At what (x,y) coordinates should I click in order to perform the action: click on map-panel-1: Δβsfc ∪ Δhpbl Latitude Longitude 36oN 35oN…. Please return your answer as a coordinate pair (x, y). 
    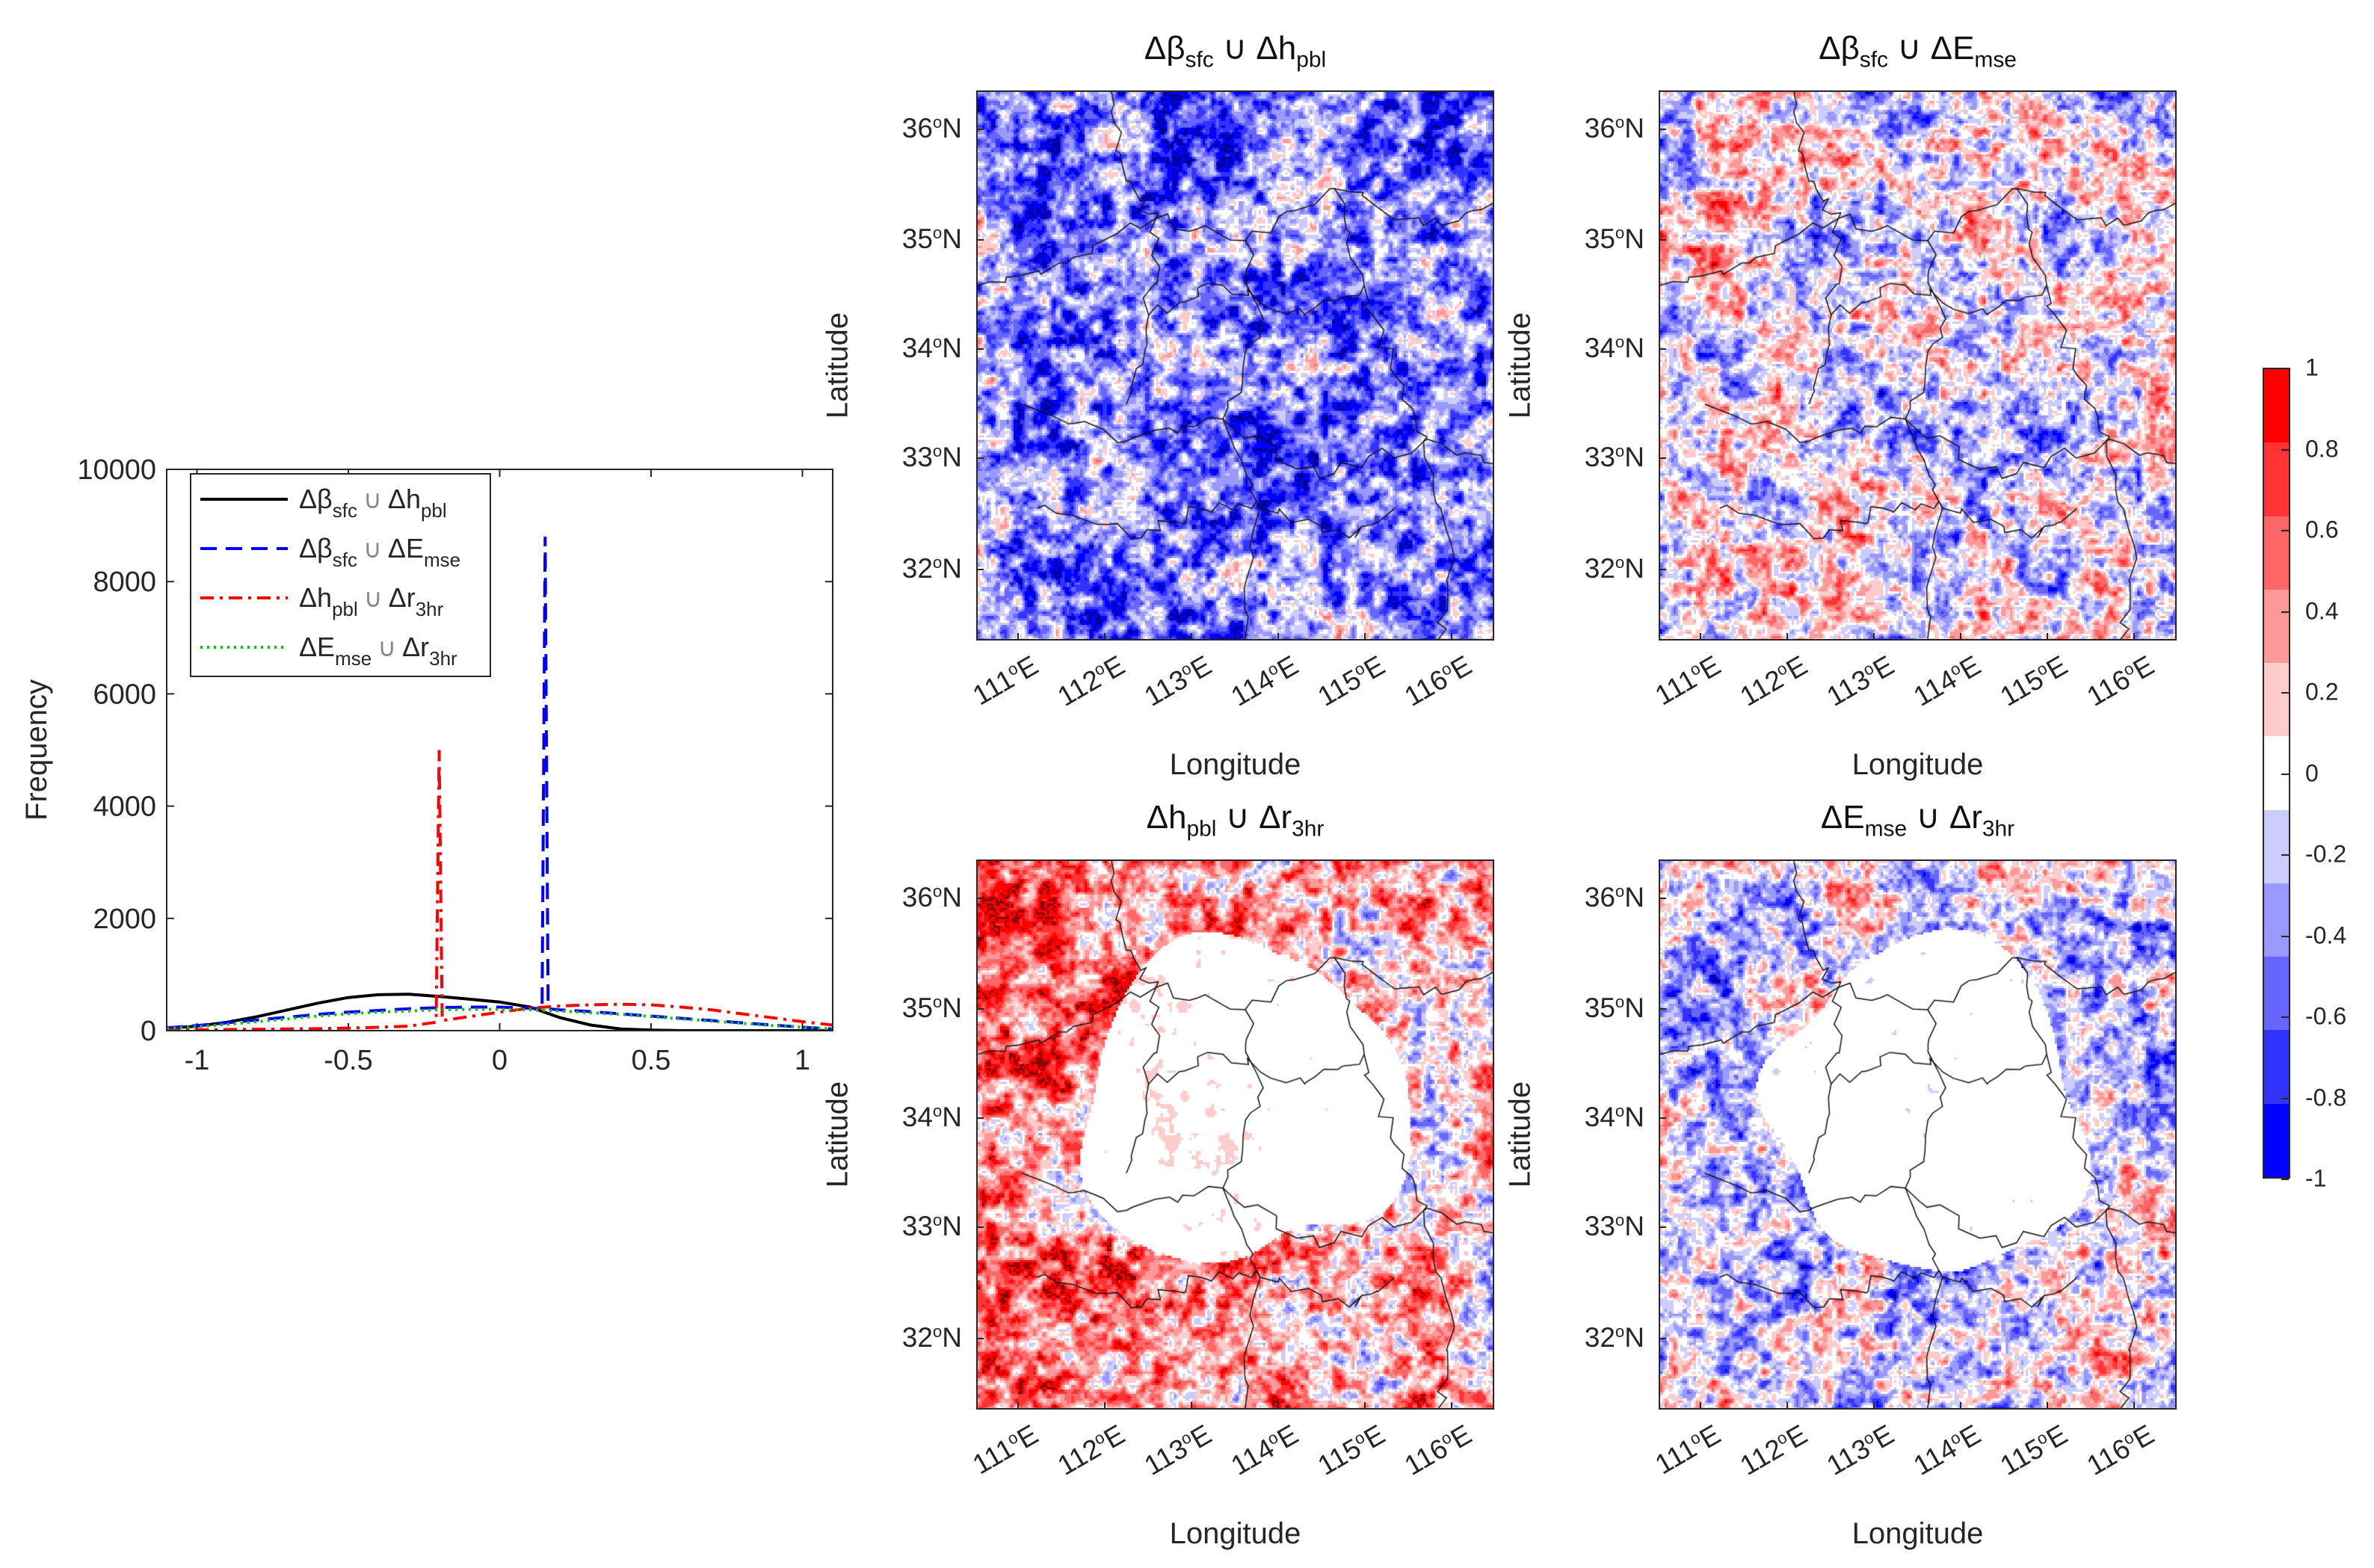
    Looking at the image, I should click on (1157, 405).